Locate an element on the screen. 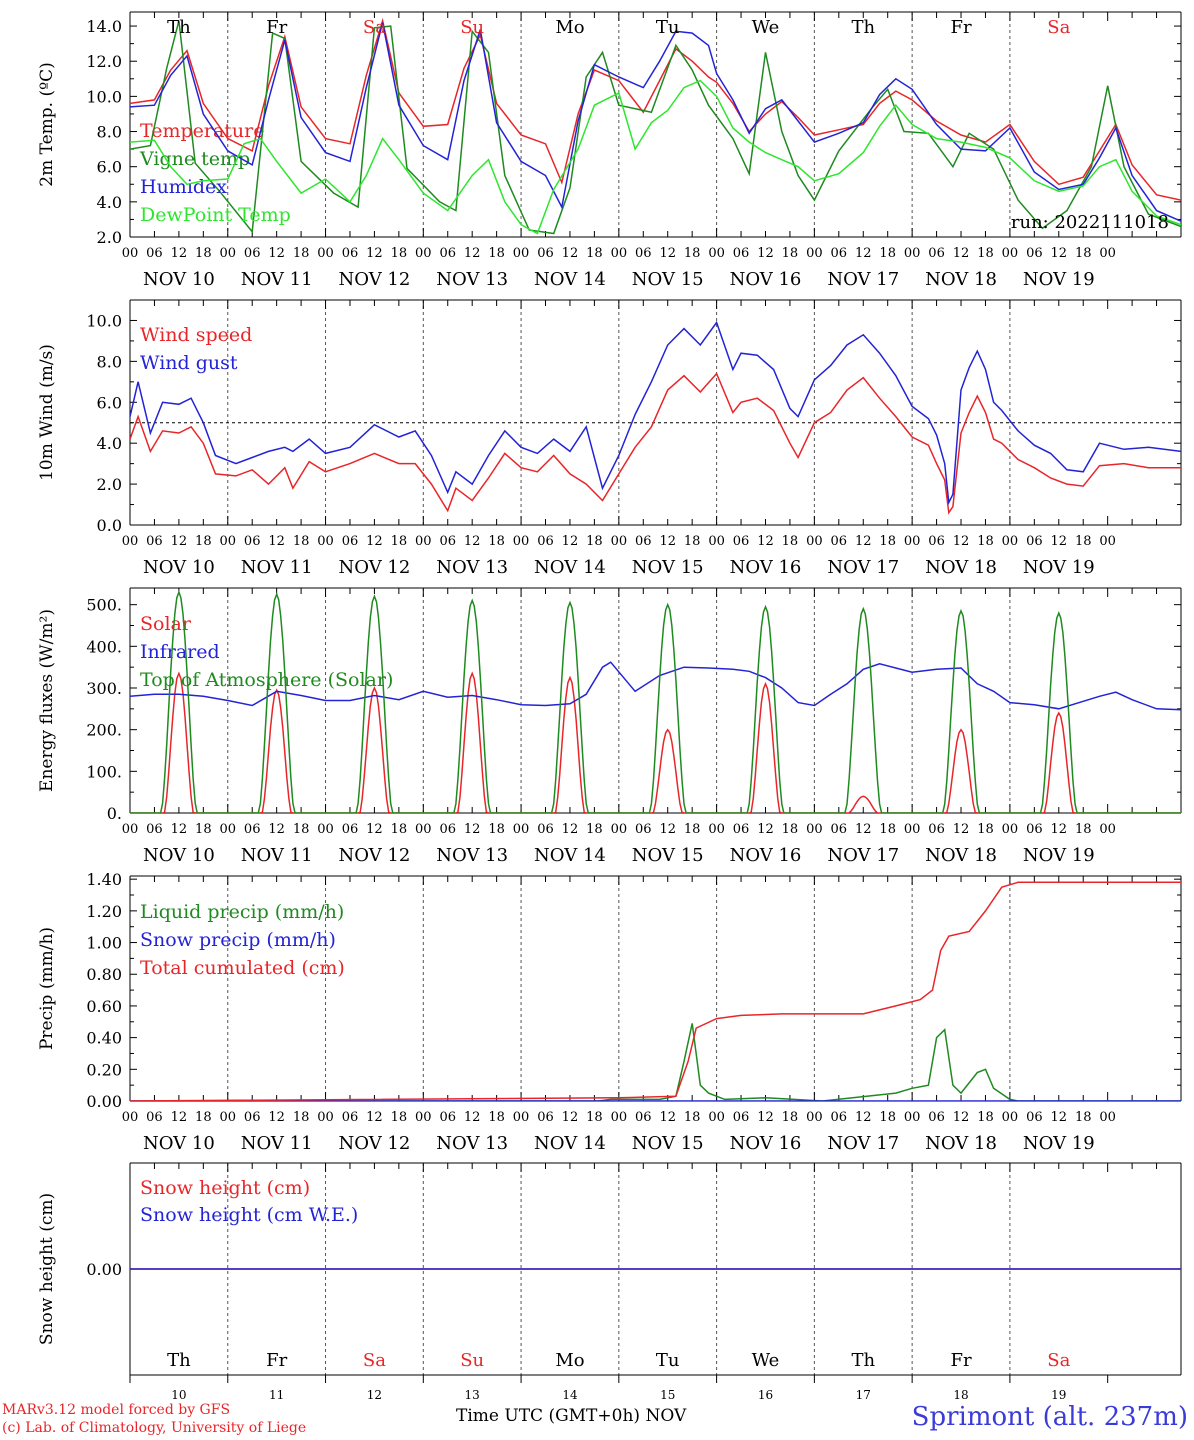  series-line-liquid-precip-mm-h is located at coordinates (655, 1062).